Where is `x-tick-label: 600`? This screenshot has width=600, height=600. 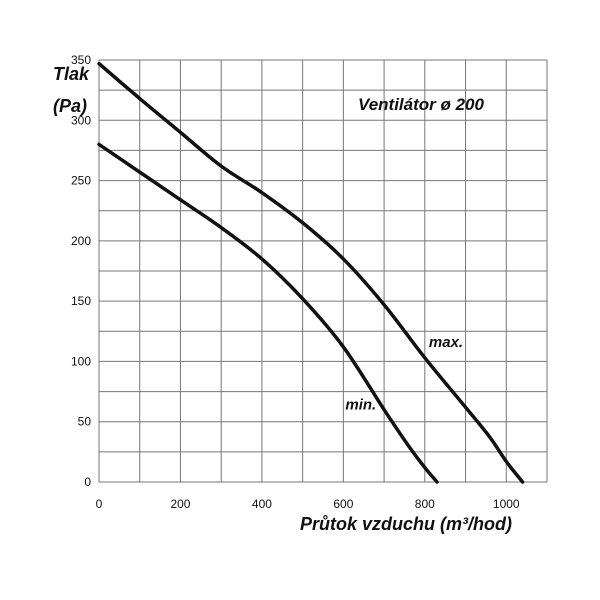
x-tick-label: 600 is located at coordinates (343, 504).